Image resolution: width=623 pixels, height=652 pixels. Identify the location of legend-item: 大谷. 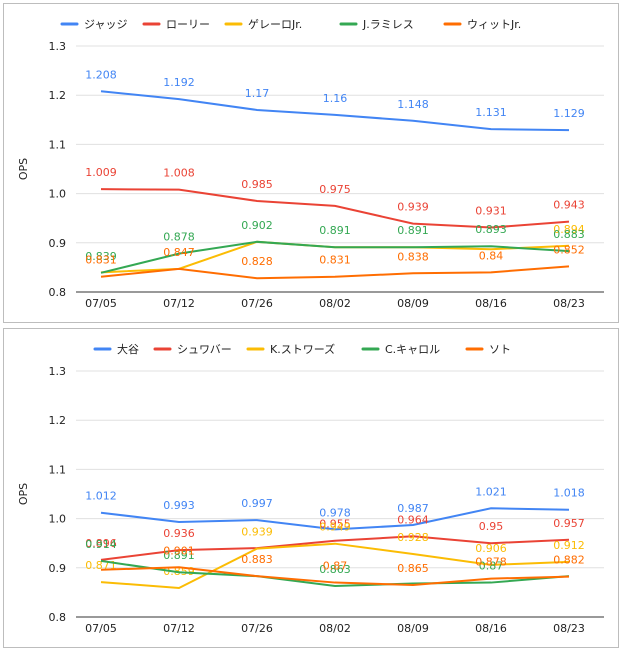
(128, 349).